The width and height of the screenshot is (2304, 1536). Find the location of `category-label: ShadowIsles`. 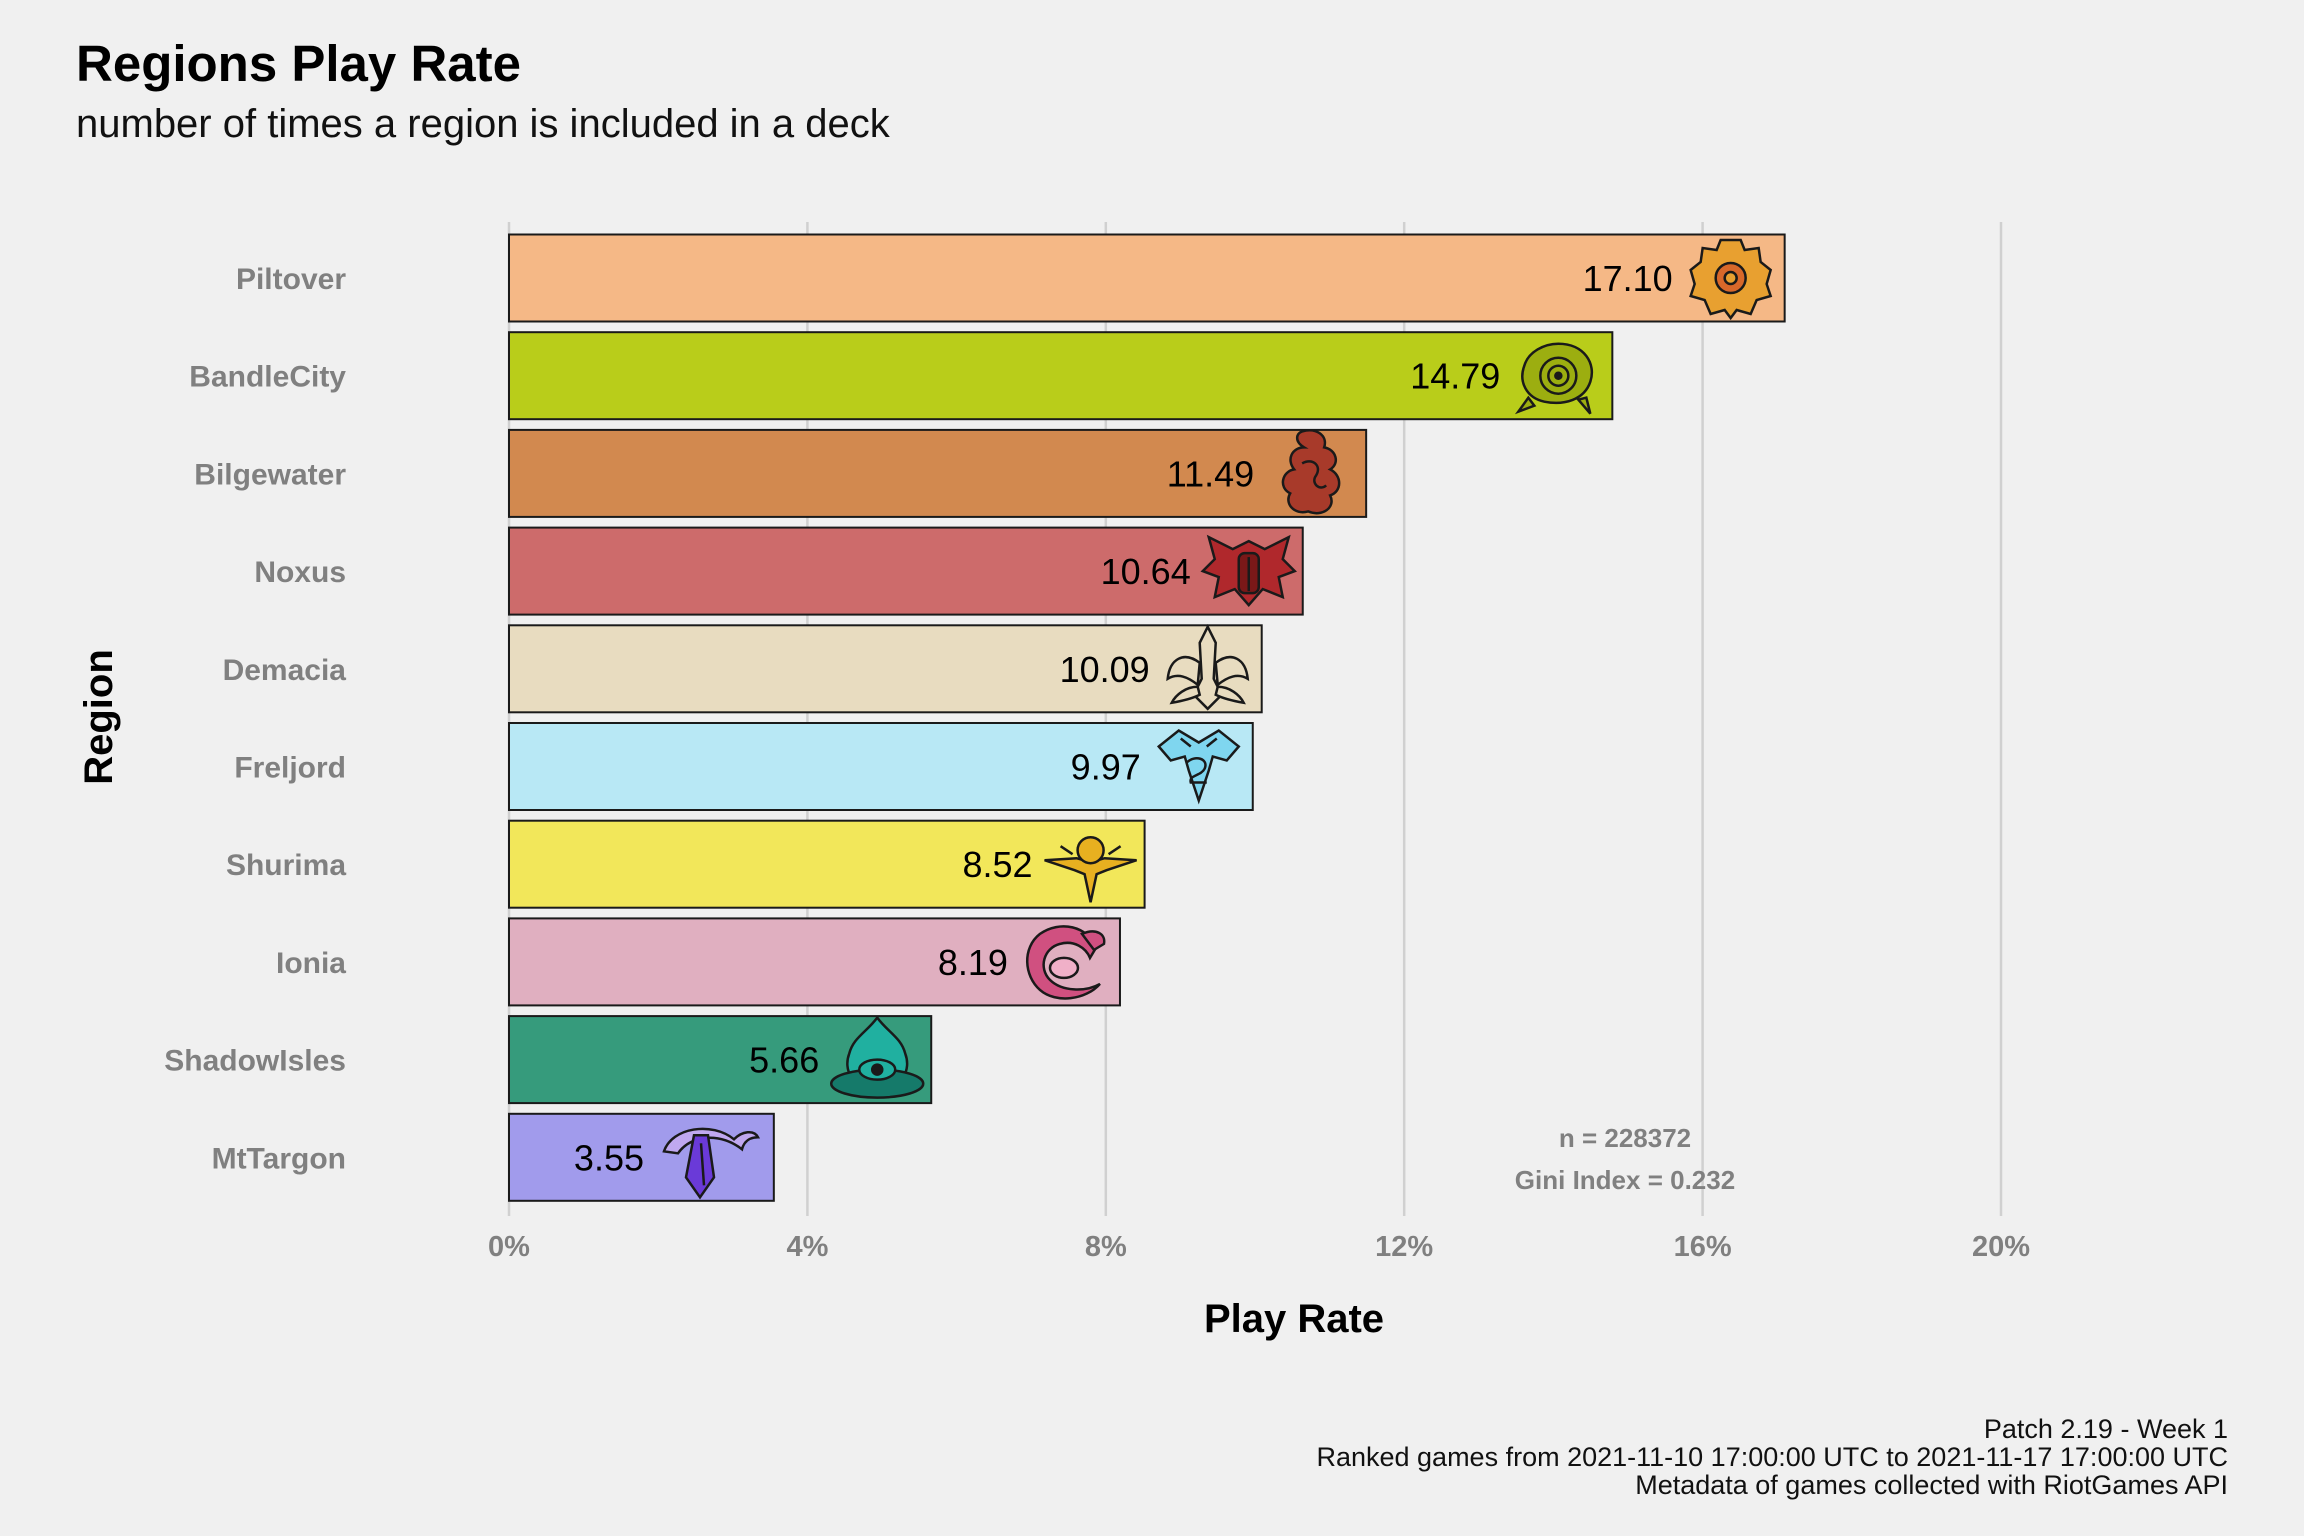

category-label: ShadowIsles is located at coordinates (255, 1061).